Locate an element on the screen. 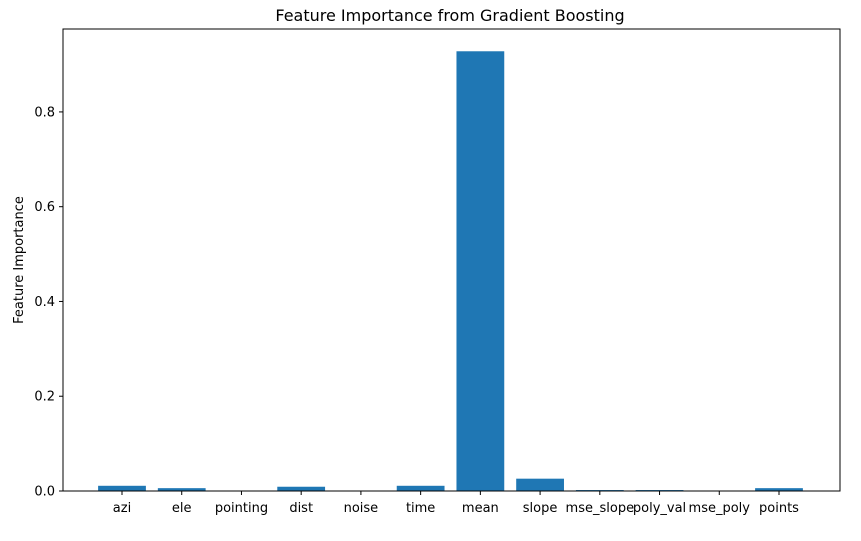  bar-azi is located at coordinates (122, 488).